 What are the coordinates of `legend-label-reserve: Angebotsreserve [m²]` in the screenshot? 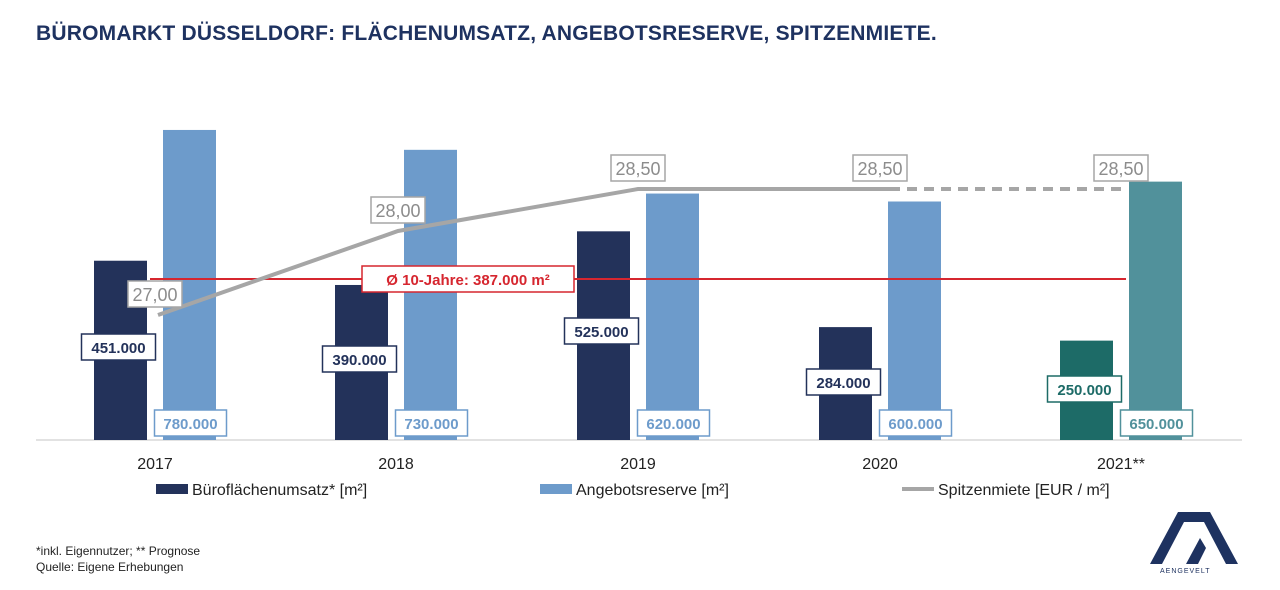 It's located at (652, 490).